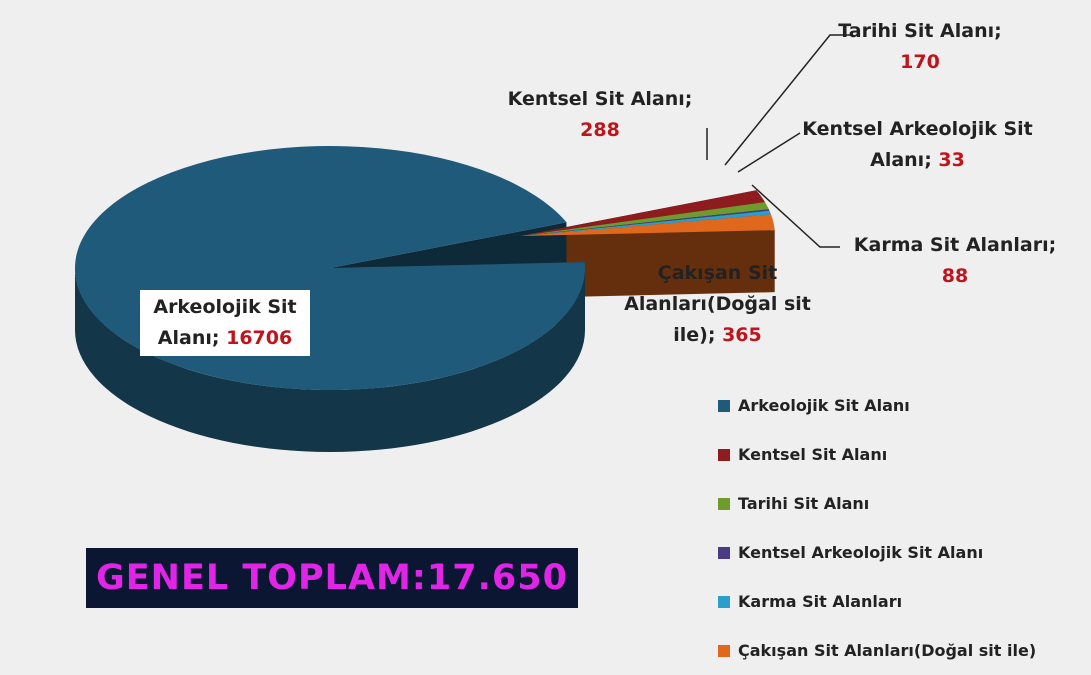 The image size is (1091, 675). I want to click on data-label-name: Arkeolojik Sit Alanı, so click(225, 322).